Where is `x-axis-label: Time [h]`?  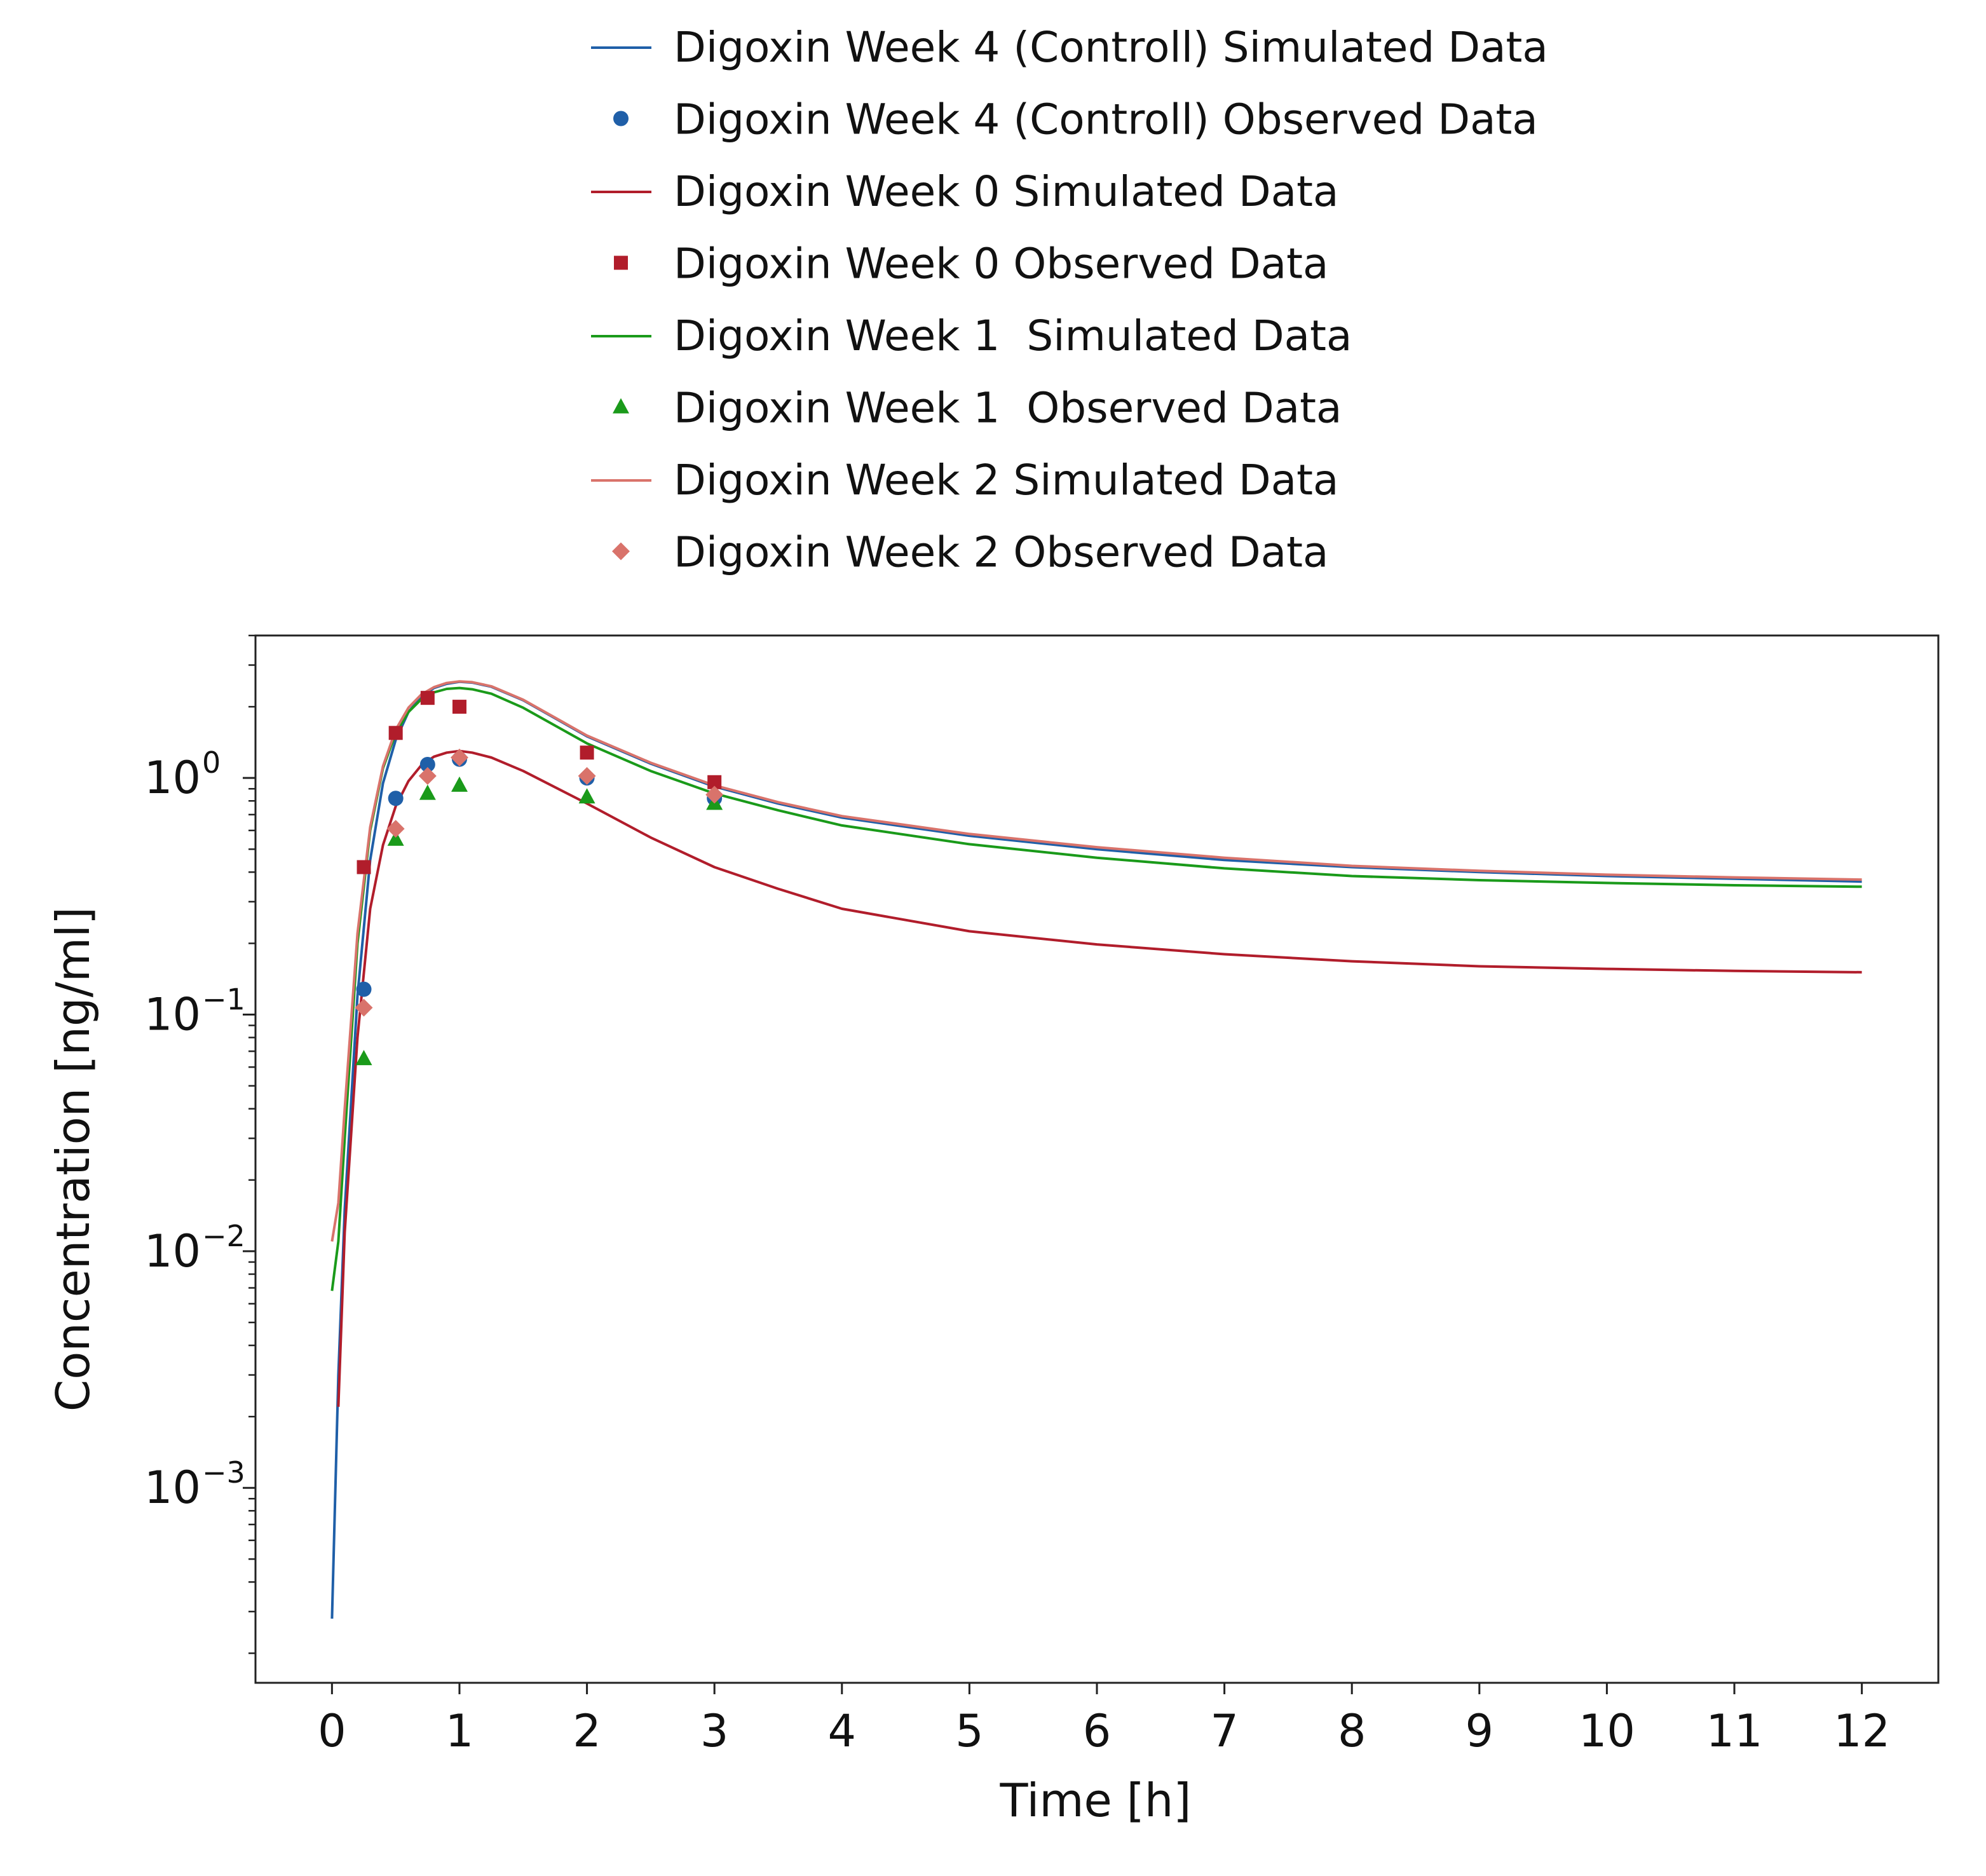 x-axis-label: Time [h] is located at coordinates (1096, 1800).